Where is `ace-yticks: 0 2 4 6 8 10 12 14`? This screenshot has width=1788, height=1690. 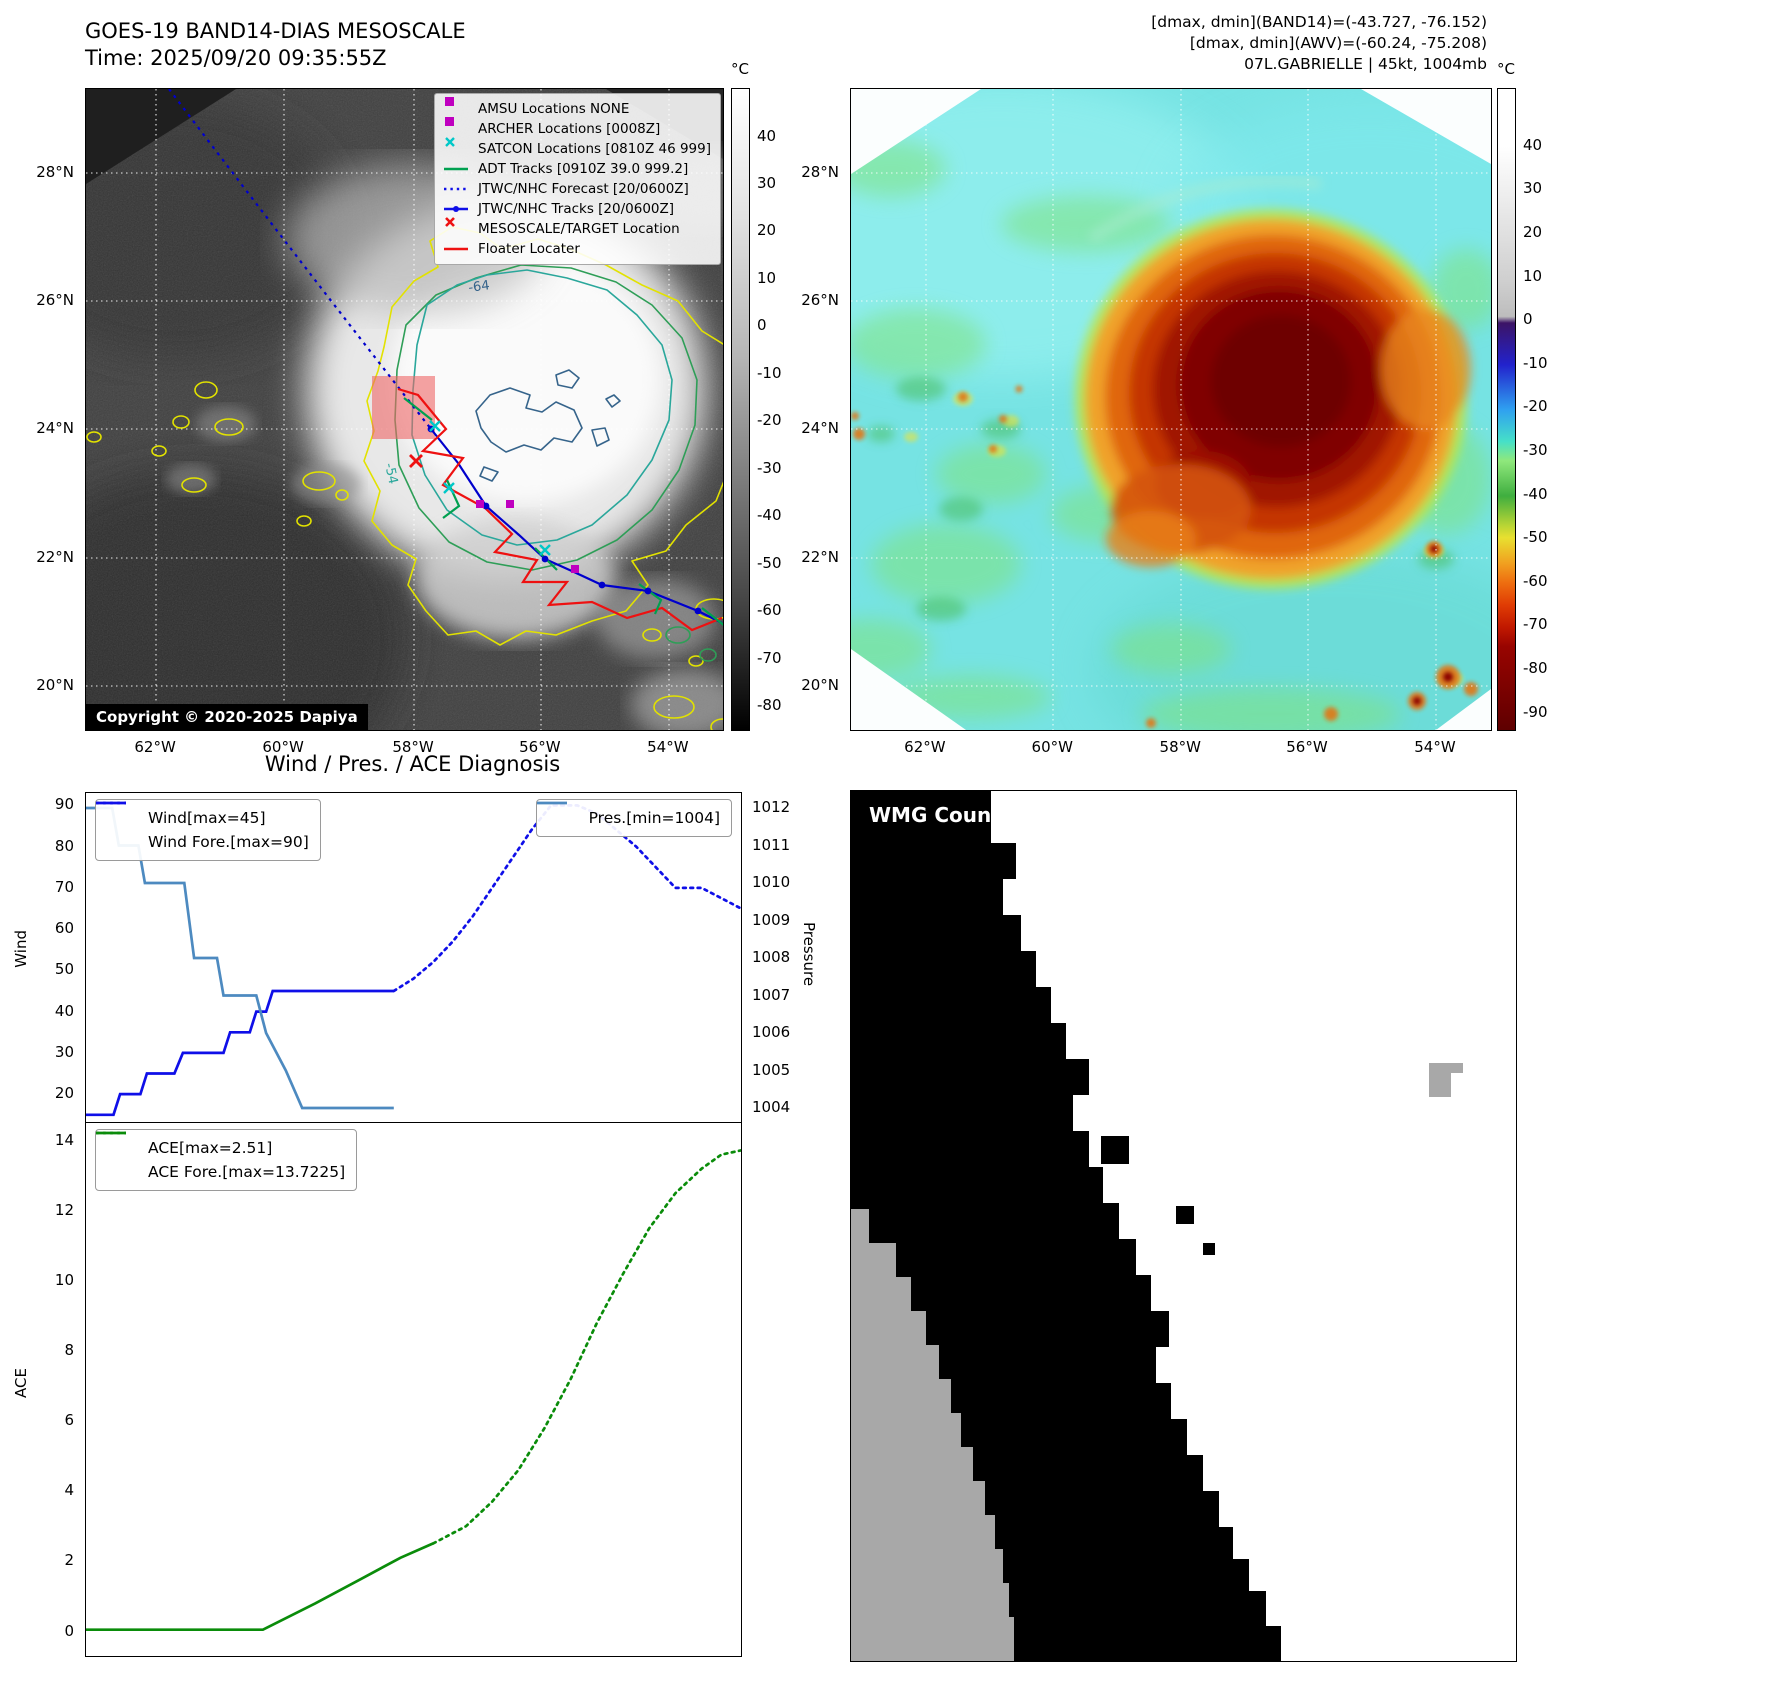 ace-yticks: 0 2 4 6 8 10 12 14 is located at coordinates (64, 1385).